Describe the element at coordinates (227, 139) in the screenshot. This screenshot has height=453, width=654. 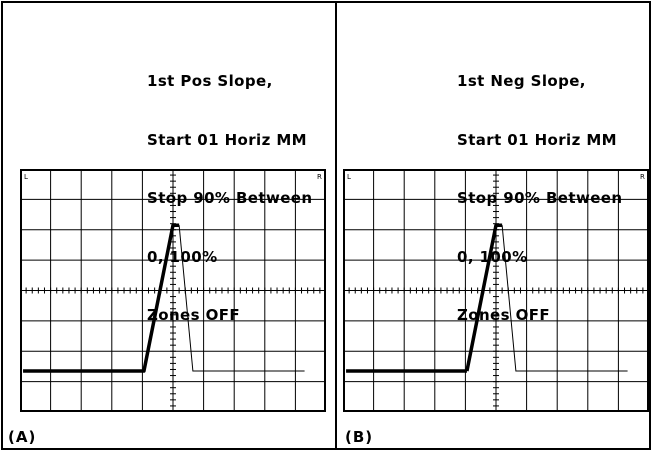
I see `caption-a-line-2: Start 01 Horiz MM` at that location.